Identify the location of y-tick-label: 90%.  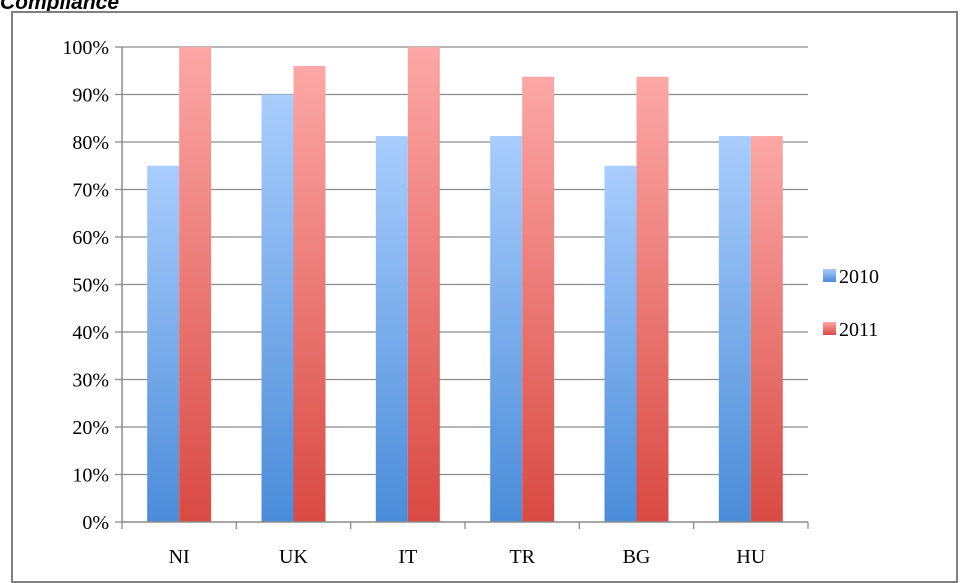
(90, 96).